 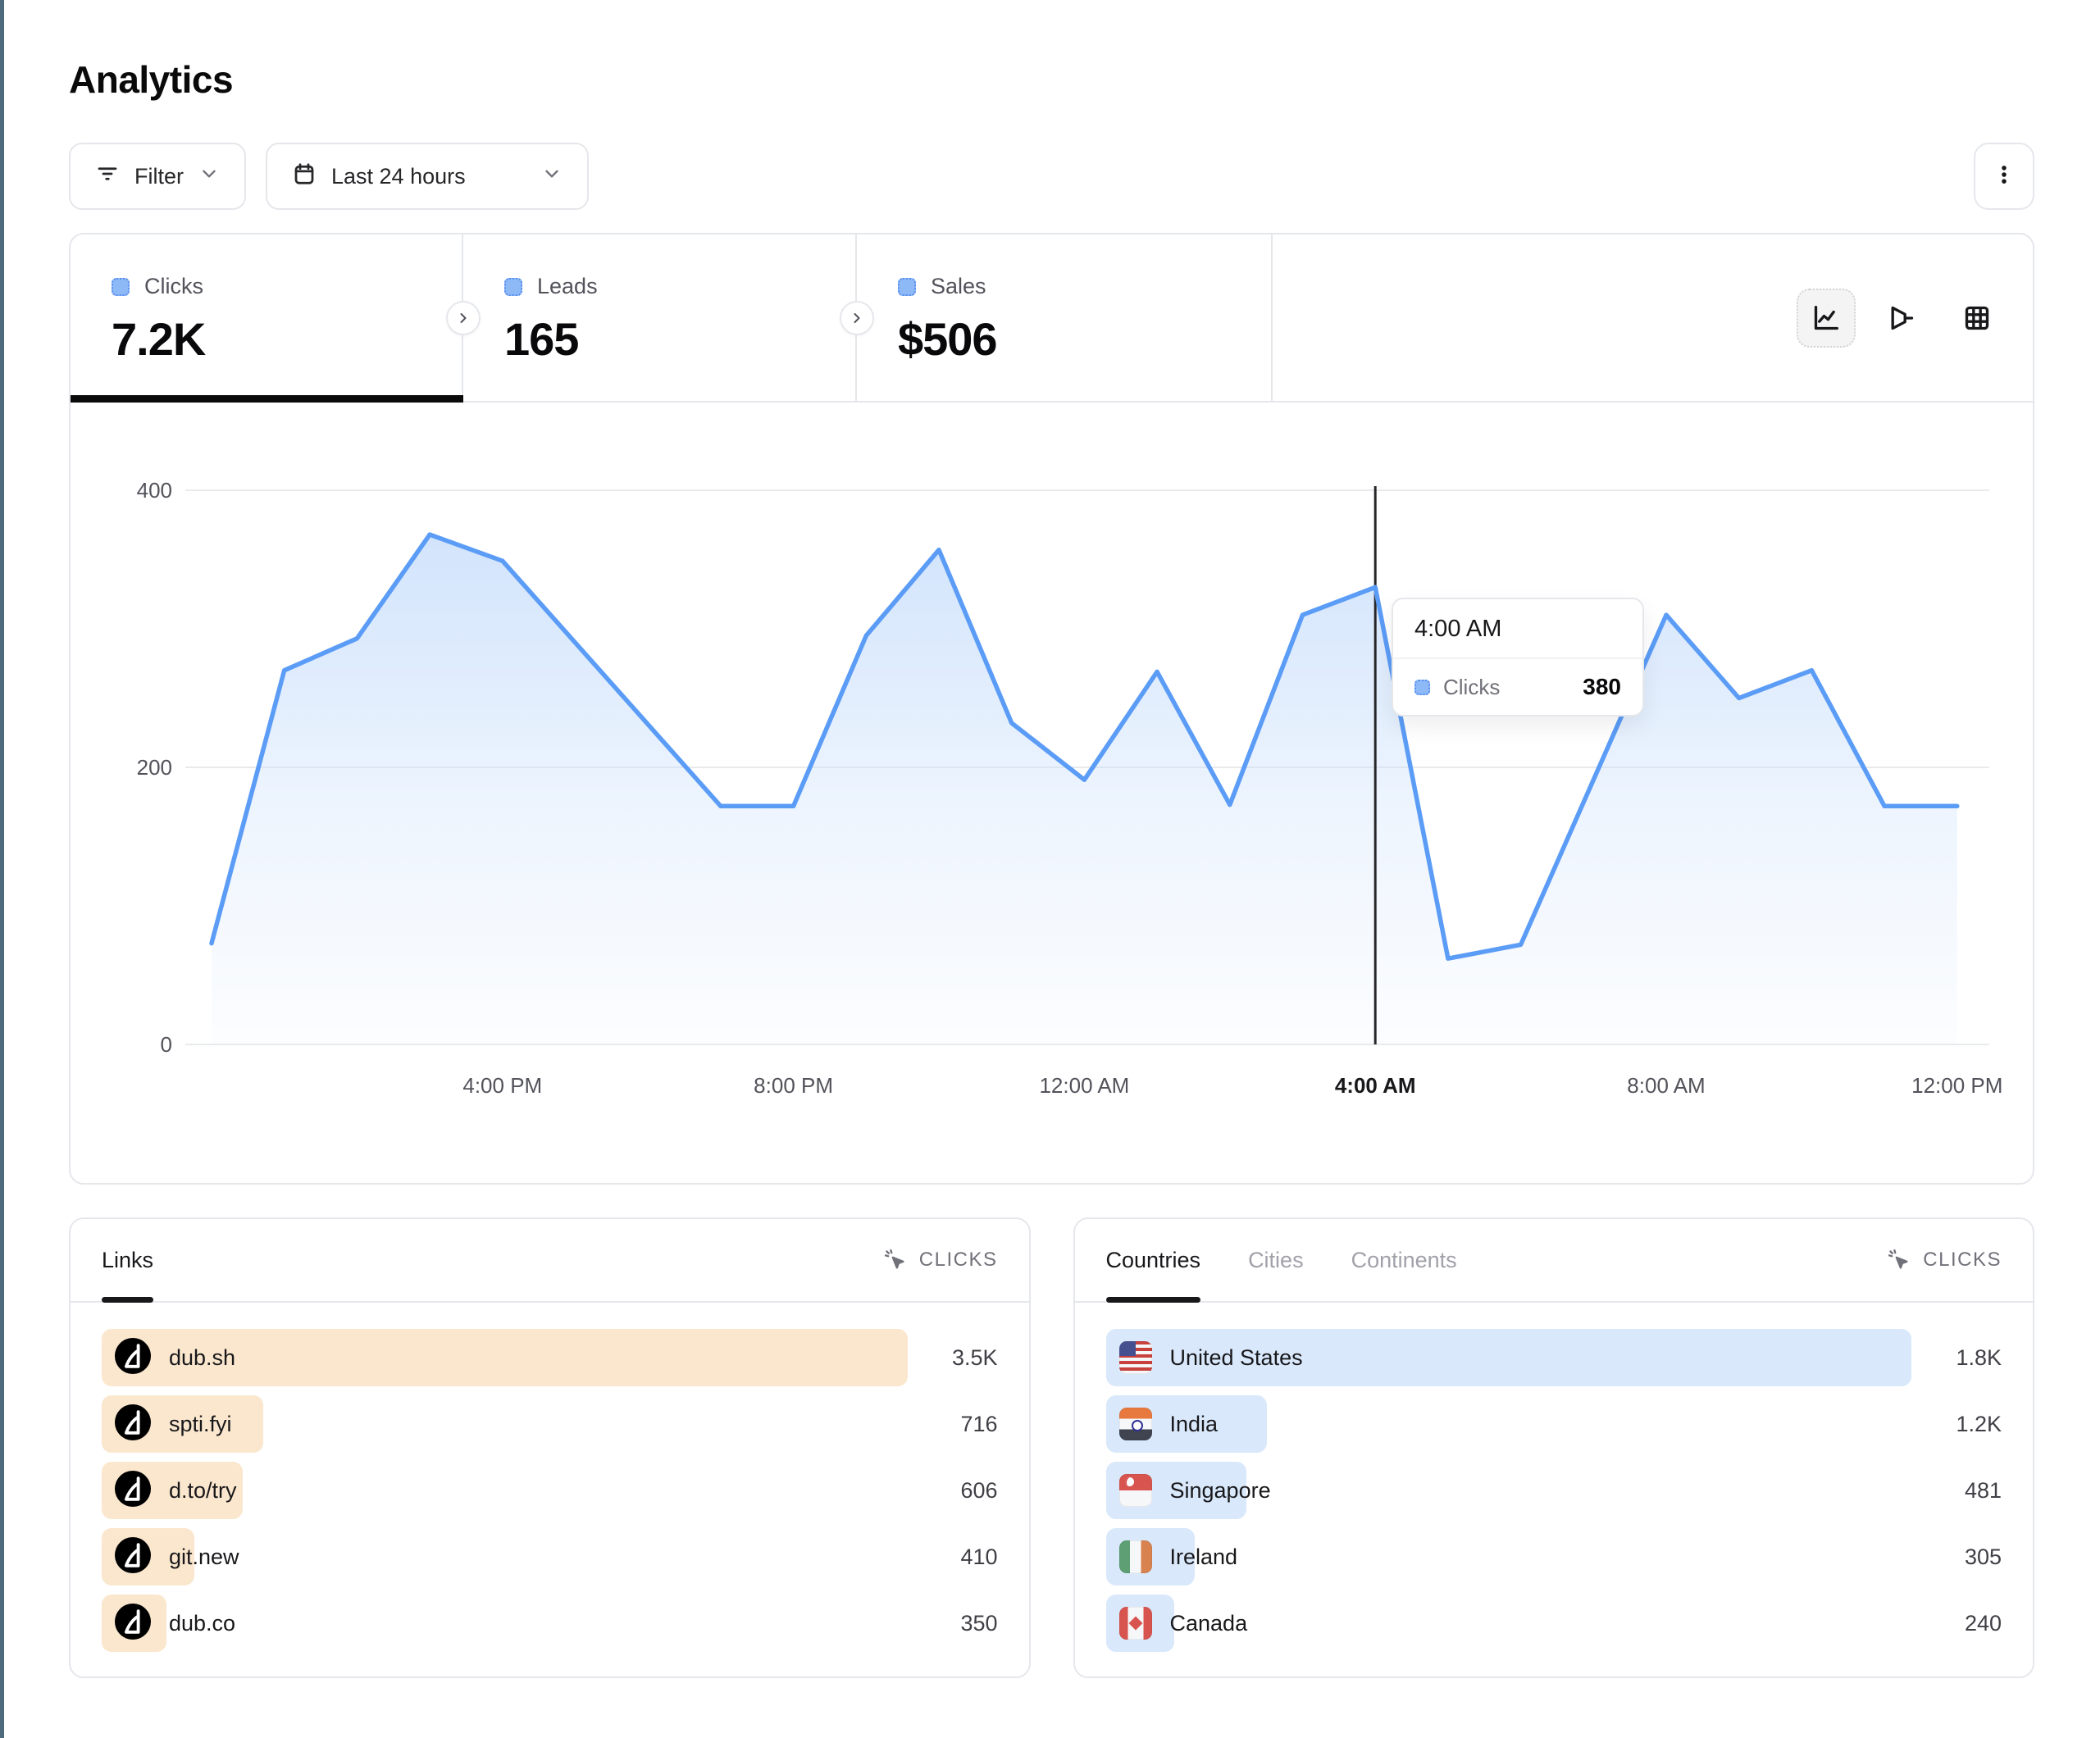 I want to click on locations-tabs: Countries Cities Continents, so click(x=1281, y=1261).